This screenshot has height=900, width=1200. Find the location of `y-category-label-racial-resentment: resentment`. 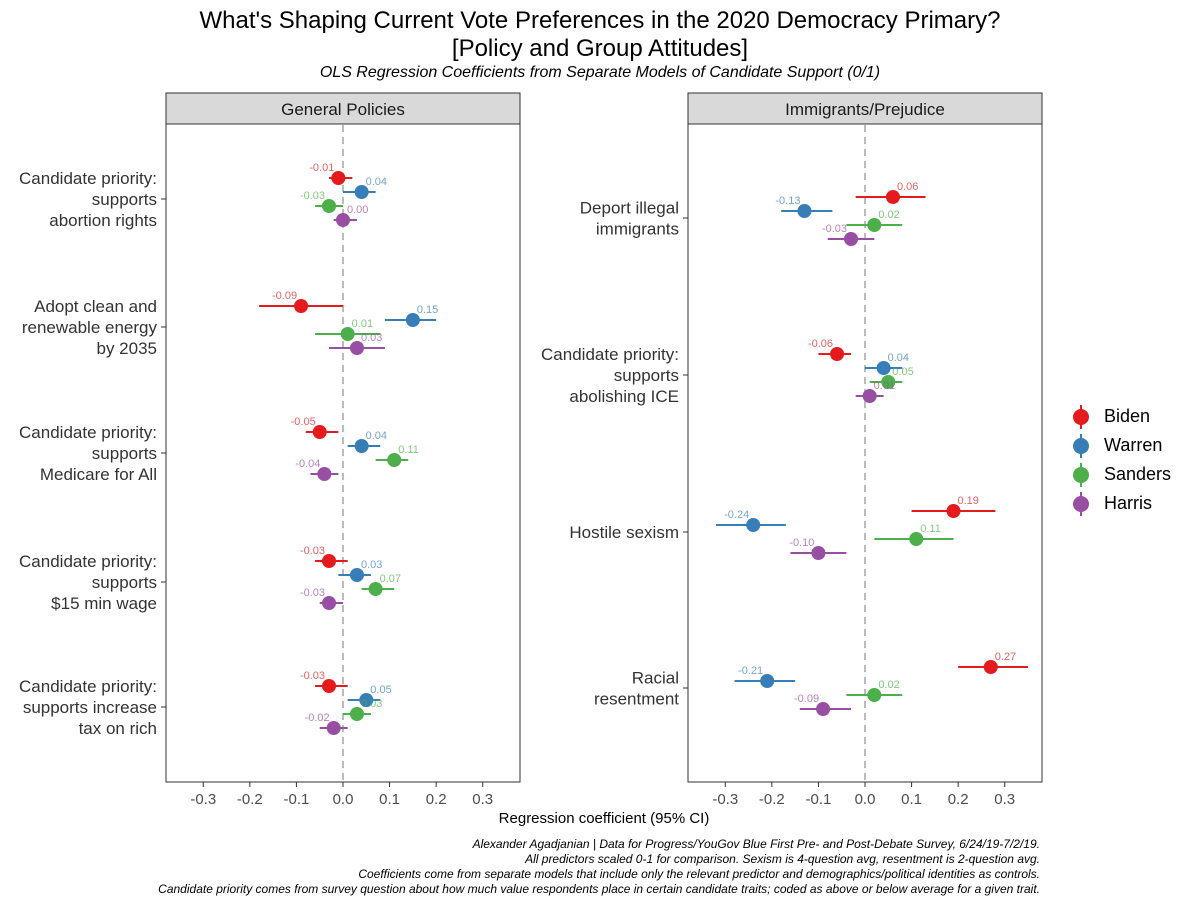

y-category-label-racial-resentment: resentment is located at coordinates (636, 699).